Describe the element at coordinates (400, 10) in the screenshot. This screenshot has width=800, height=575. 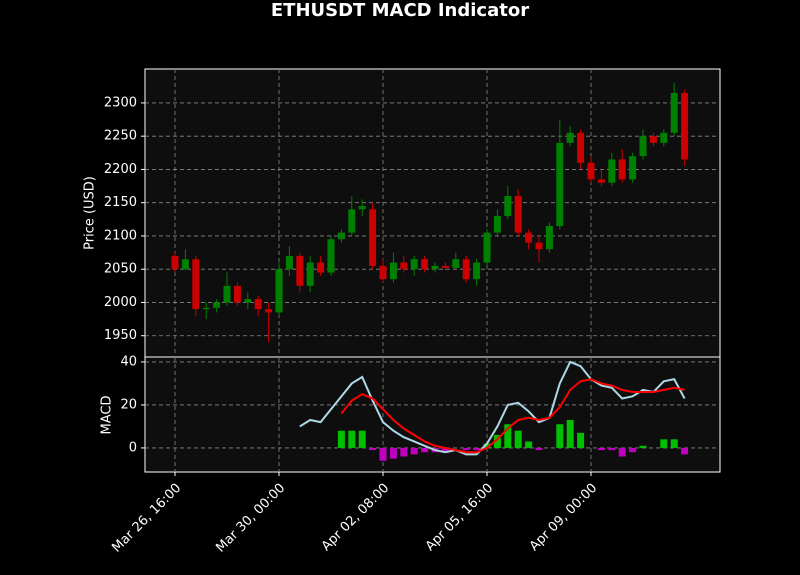
I see `chart-title: ETHUSDT MACD Indicator` at that location.